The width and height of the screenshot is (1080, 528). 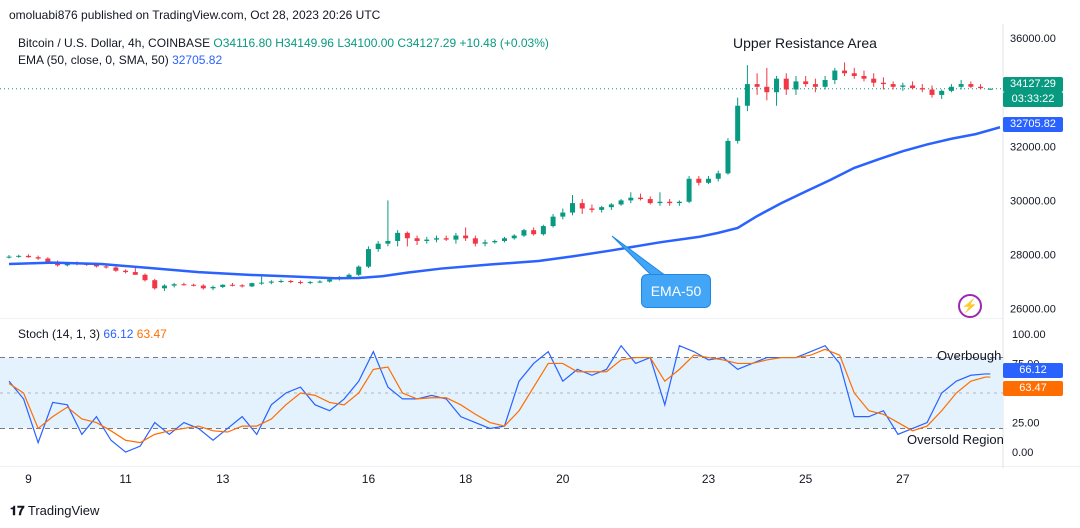 What do you see at coordinates (427, 43) in the screenshot?
I see `ohlc-close: C34127.29` at bounding box center [427, 43].